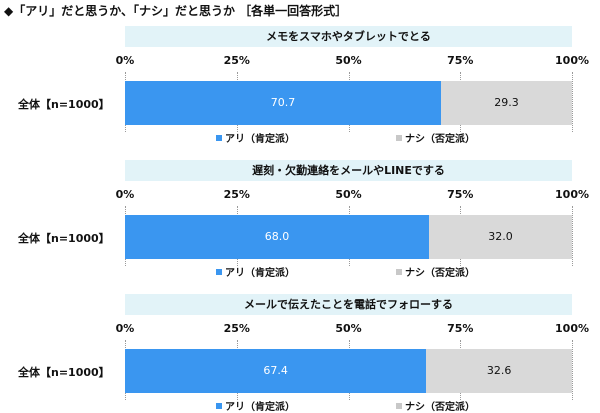 Image resolution: width=600 pixels, height=413 pixels. I want to click on data-label: 29.3, so click(506, 102).